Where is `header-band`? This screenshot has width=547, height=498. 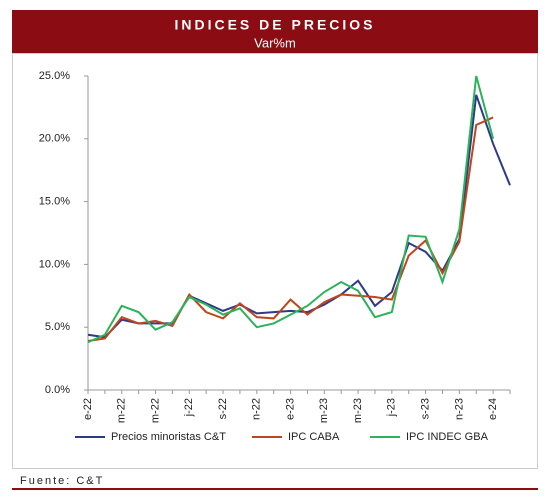 header-band is located at coordinates (275, 31).